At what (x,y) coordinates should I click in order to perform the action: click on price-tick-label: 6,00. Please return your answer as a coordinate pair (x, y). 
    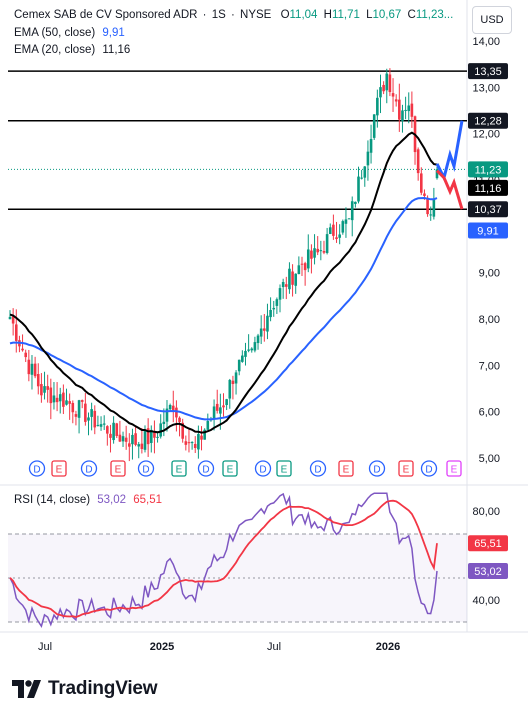
    Looking at the image, I should click on (489, 413).